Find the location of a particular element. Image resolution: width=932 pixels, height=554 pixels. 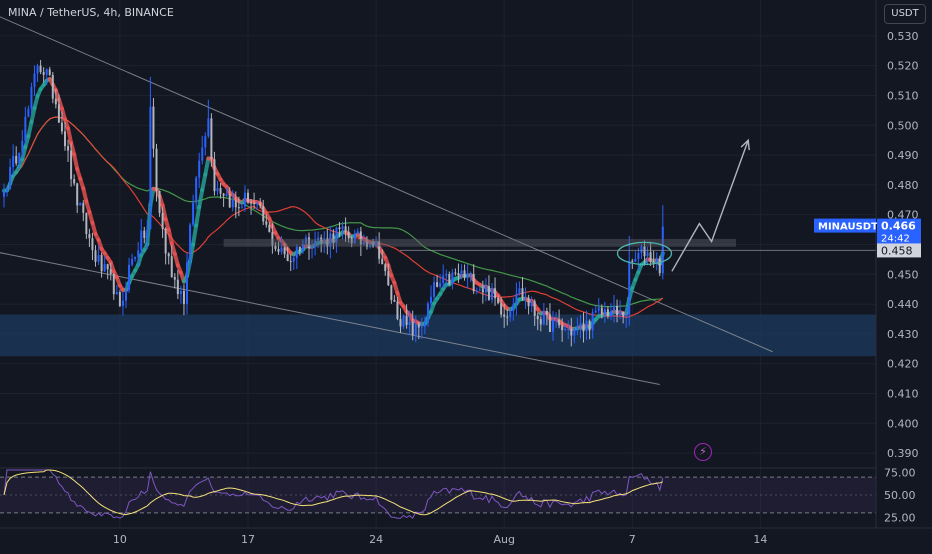

time-tick-label: 10 is located at coordinates (120, 539).